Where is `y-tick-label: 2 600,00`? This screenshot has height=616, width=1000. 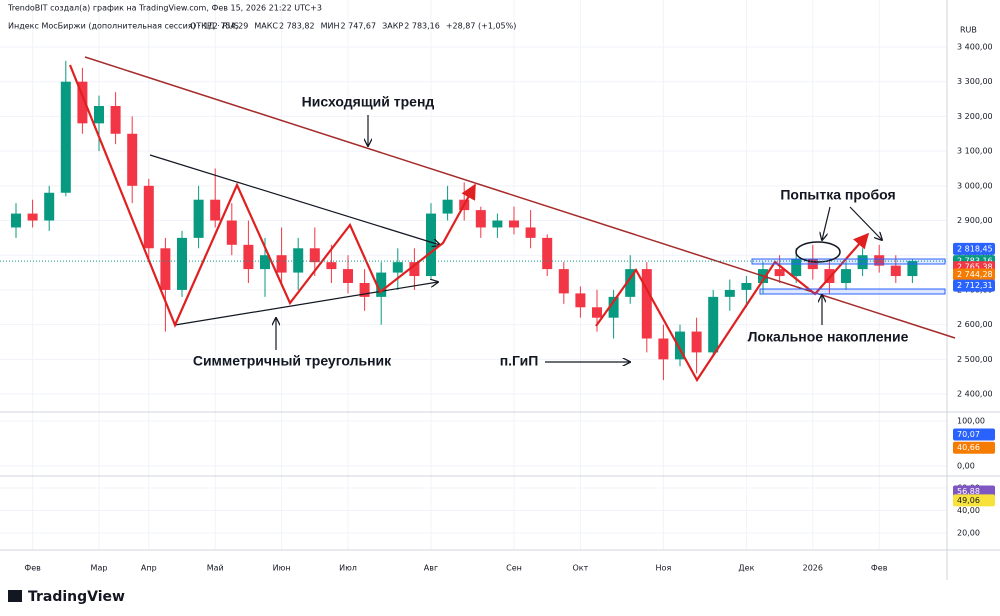 y-tick-label: 2 600,00 is located at coordinates (975, 324).